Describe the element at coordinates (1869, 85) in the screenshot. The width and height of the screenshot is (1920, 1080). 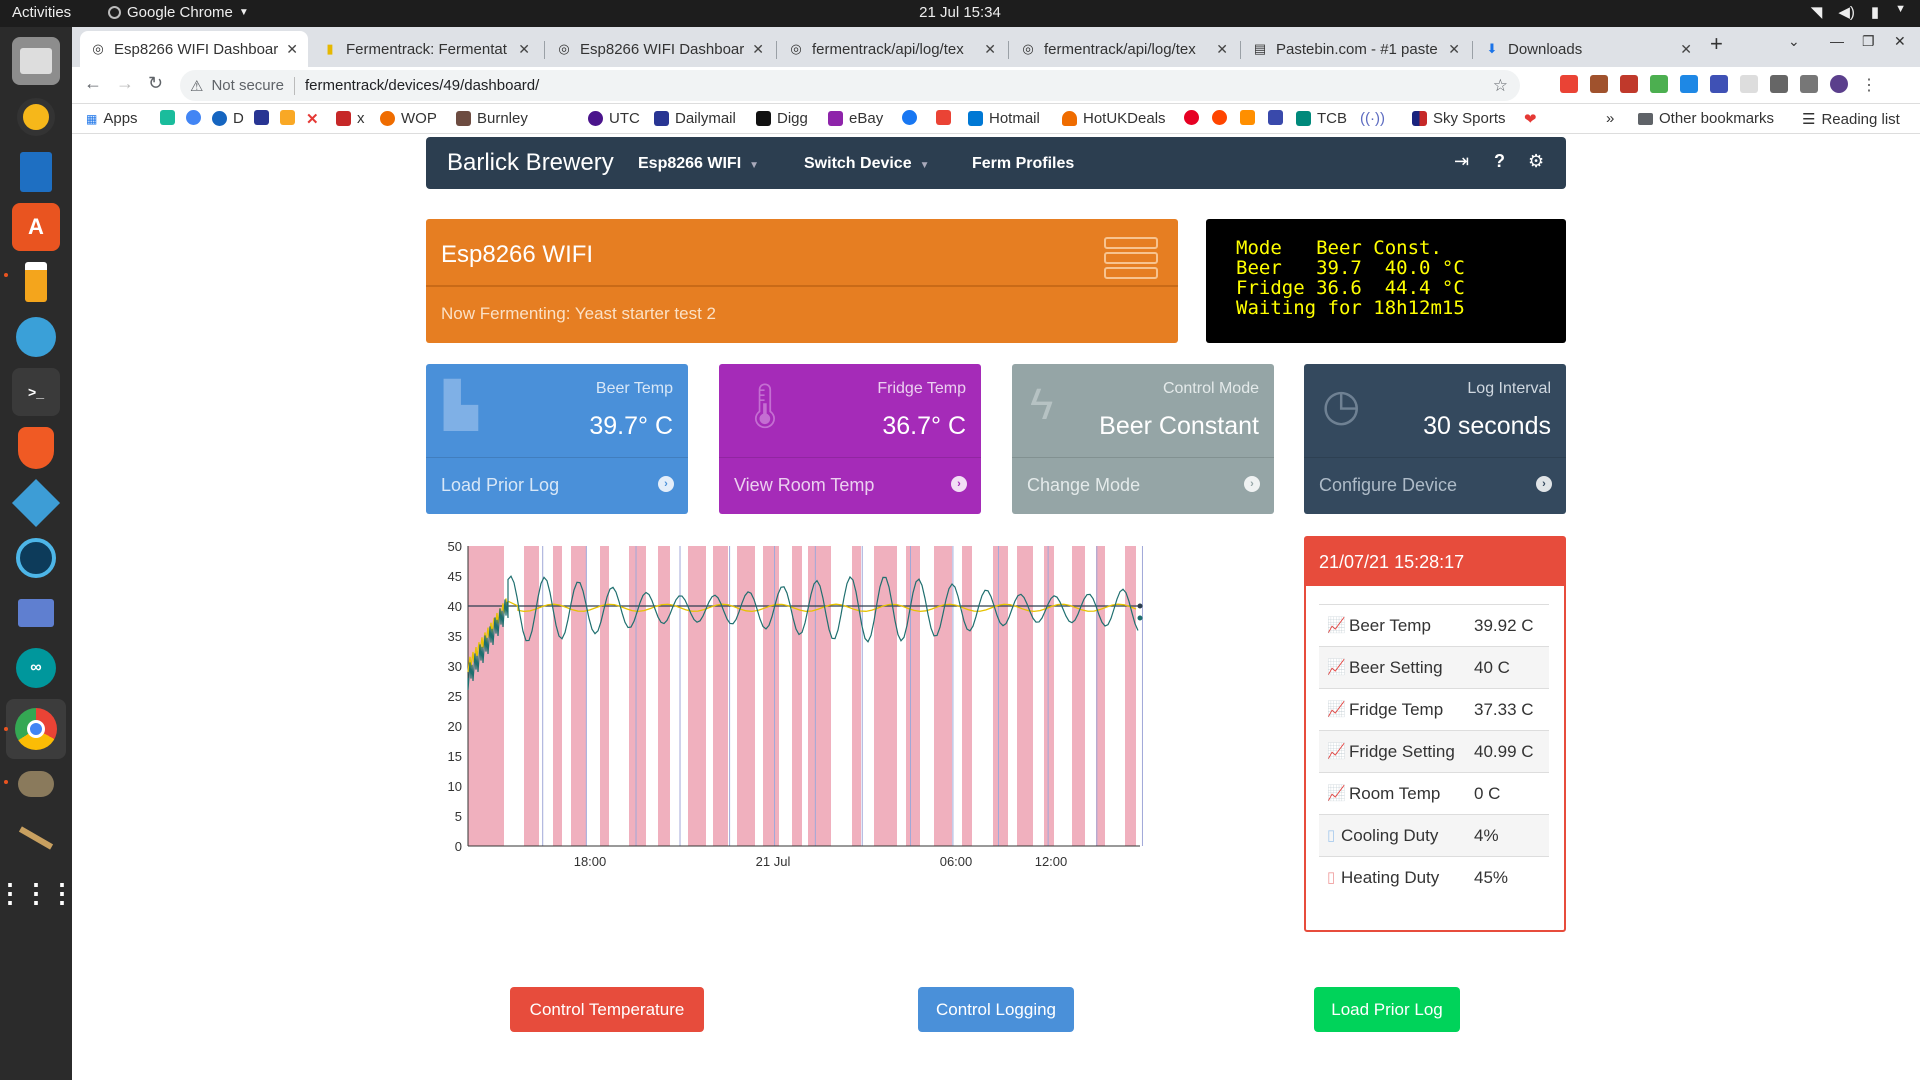
I see `menu-icon: ⋮` at that location.